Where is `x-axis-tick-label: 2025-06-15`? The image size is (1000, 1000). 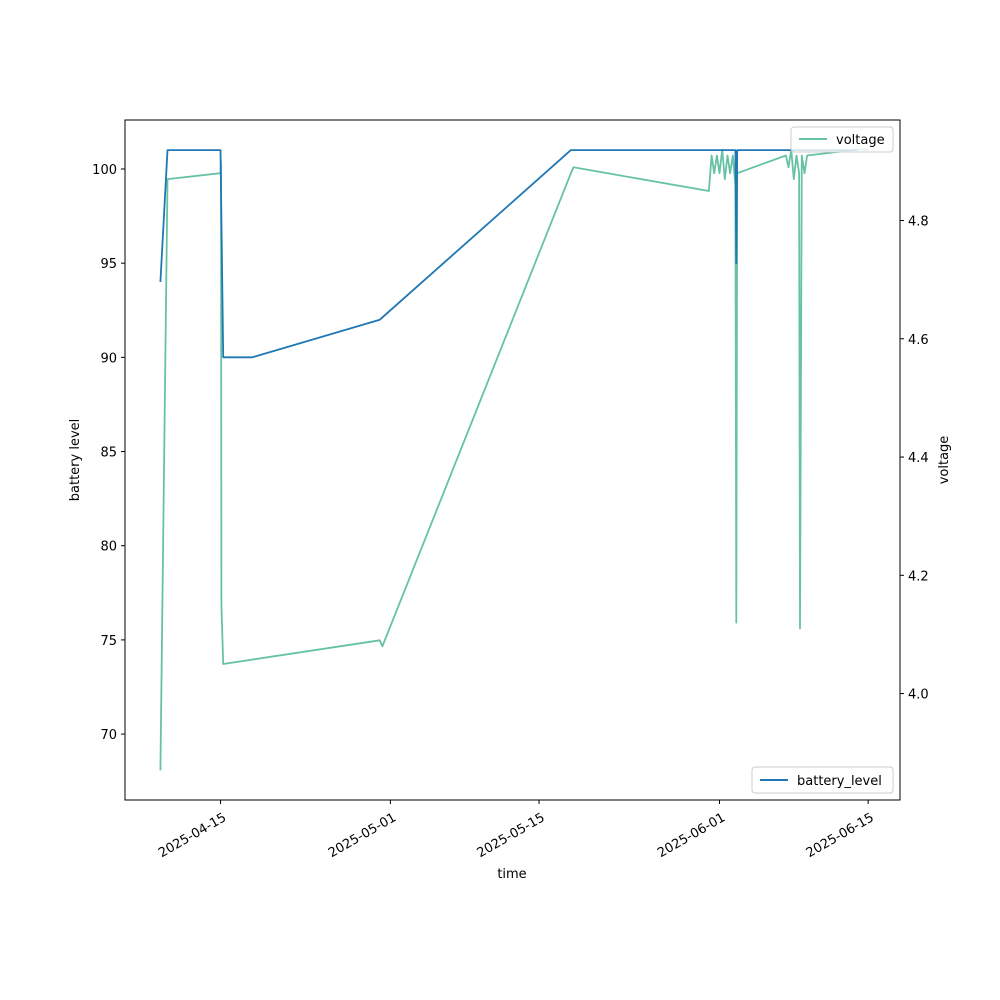 x-axis-tick-label: 2025-06-15 is located at coordinates (840, 835).